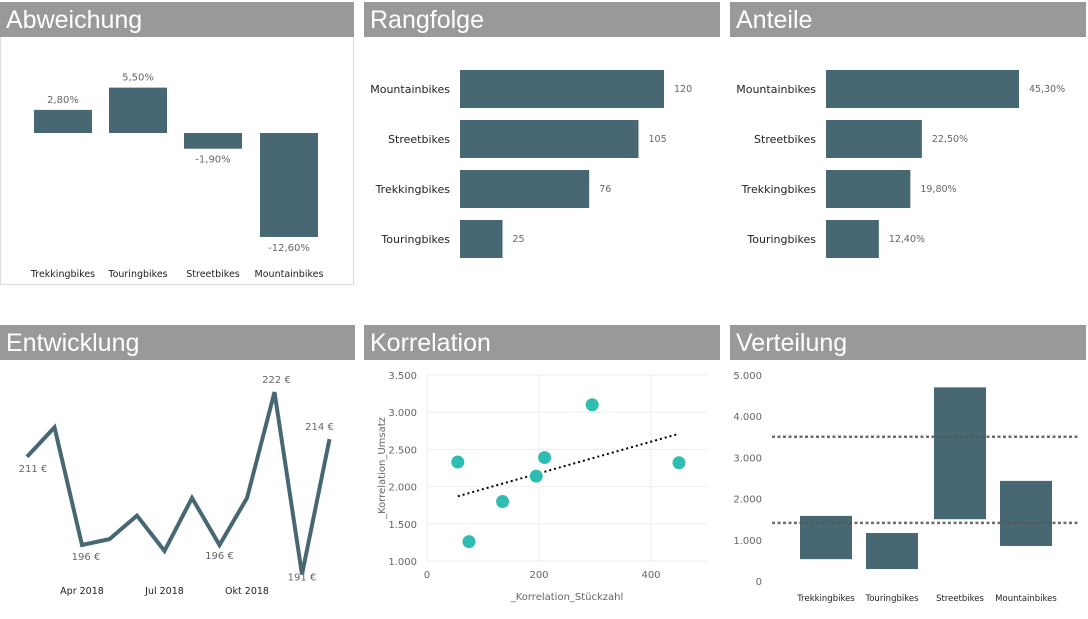 Image resolution: width=1088 pixels, height=619 pixels. I want to click on data-label: 191 €, so click(302, 577).